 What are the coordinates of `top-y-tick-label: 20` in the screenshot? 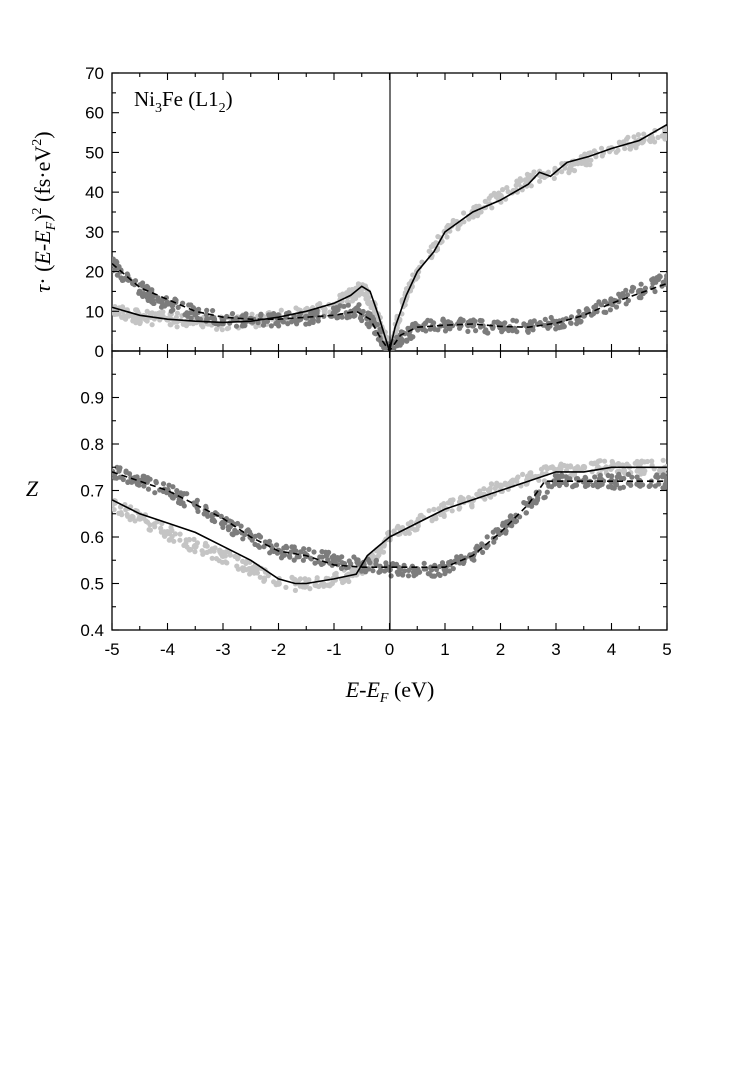 It's located at (94, 272).